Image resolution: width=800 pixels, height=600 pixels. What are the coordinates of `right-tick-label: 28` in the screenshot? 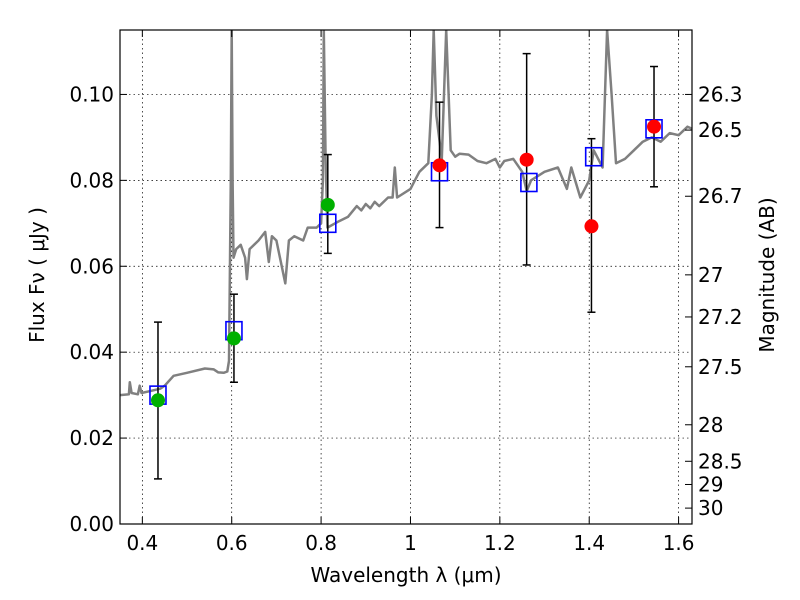 It's located at (710, 425).